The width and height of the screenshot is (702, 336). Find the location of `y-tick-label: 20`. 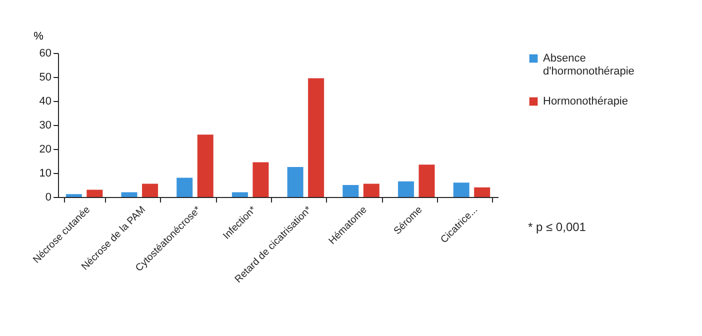

y-tick-label: 20 is located at coordinates (45, 150).